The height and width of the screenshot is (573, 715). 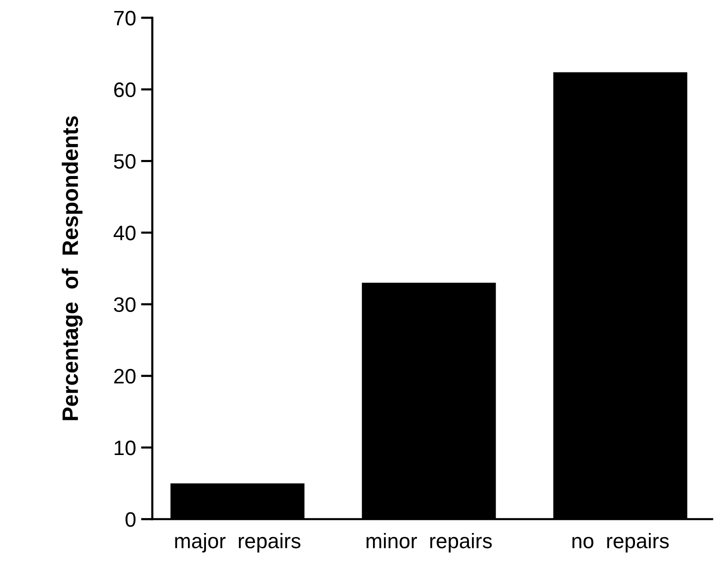 I want to click on y-tick-label: 50, so click(x=125, y=161).